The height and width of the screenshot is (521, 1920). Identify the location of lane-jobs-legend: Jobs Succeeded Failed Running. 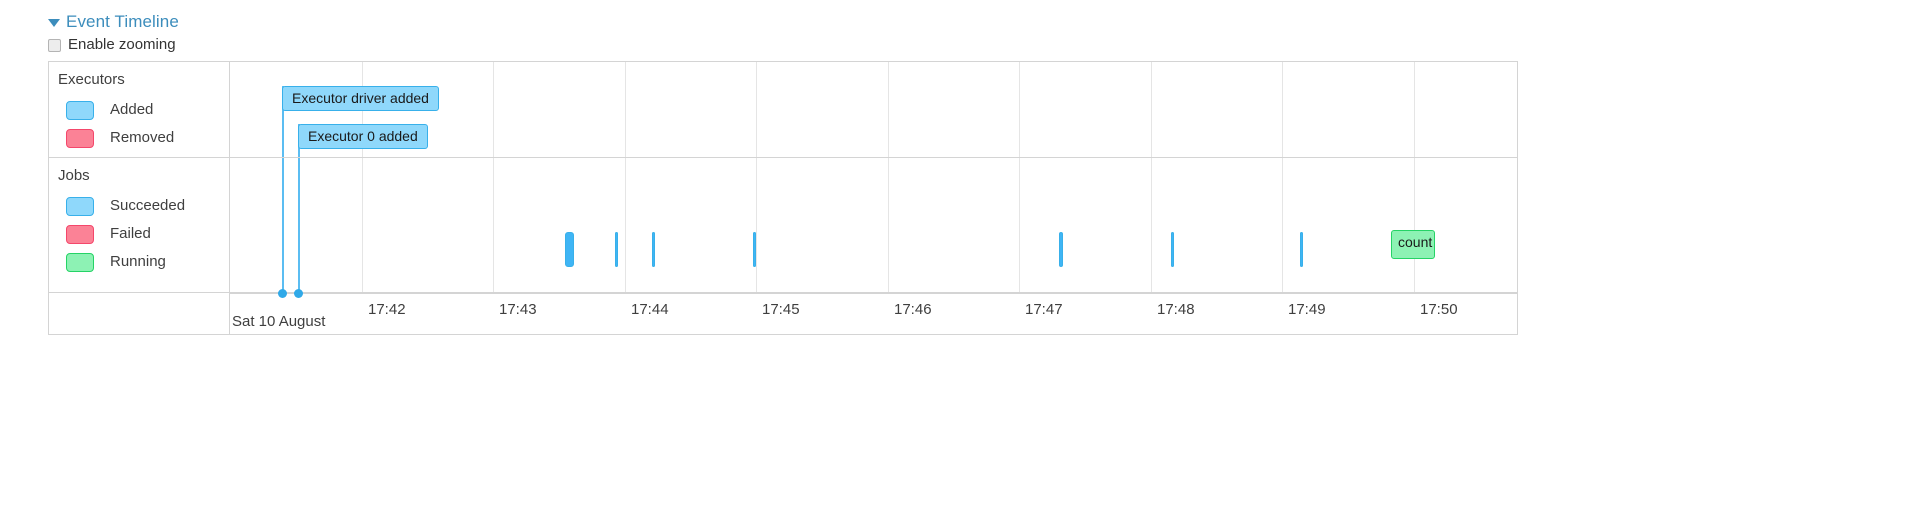
(139, 225).